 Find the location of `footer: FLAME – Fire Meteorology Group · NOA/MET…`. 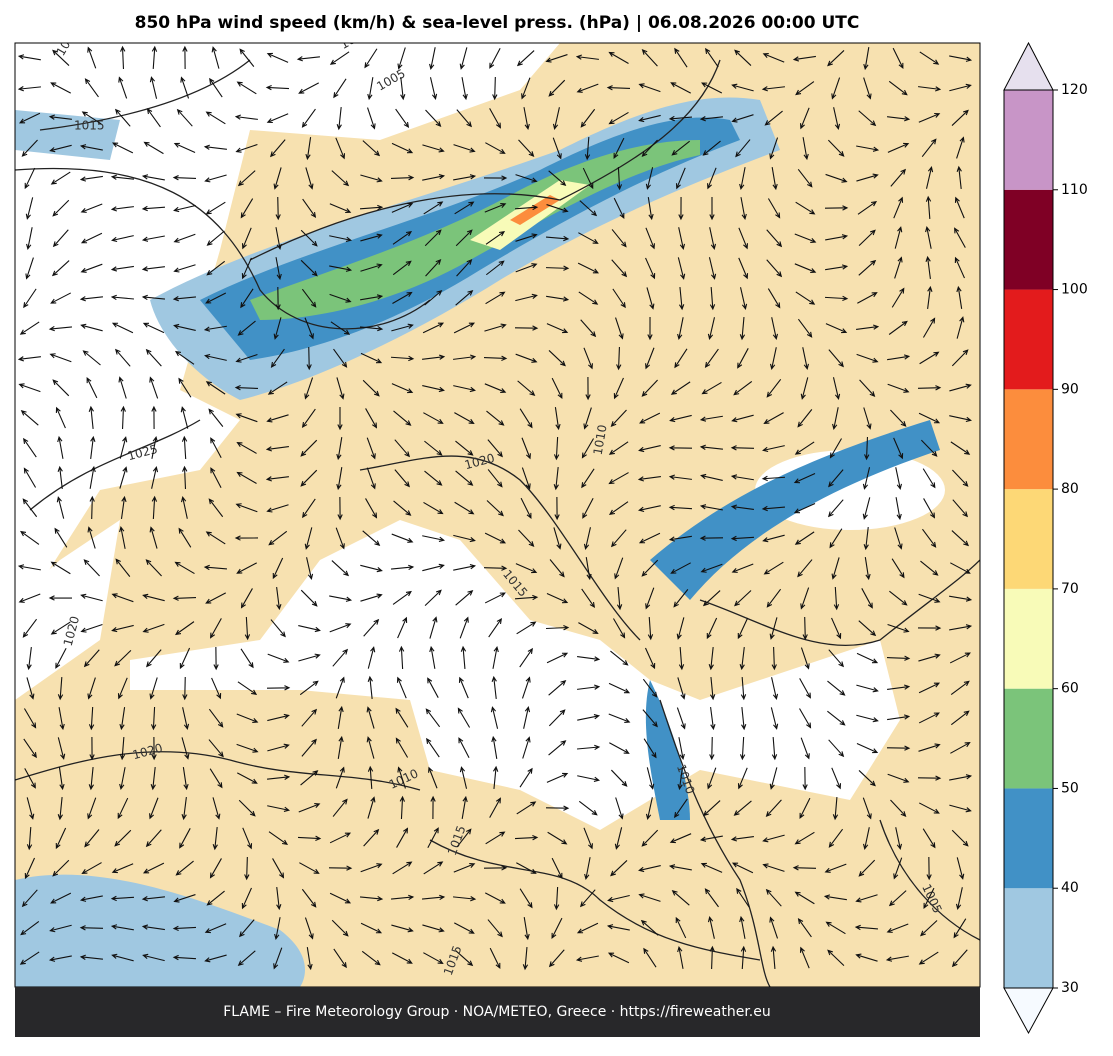

footer: FLAME – Fire Meteorology Group · NOA/MET… is located at coordinates (497, 1012).